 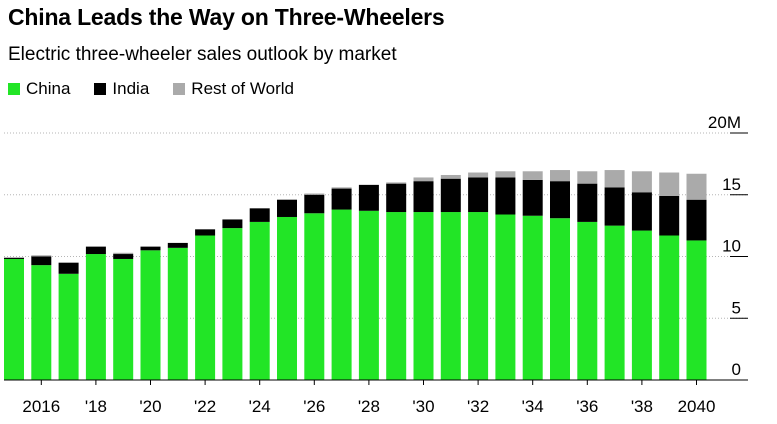 What do you see at coordinates (131, 88) in the screenshot?
I see `legend-label-india: India` at bounding box center [131, 88].